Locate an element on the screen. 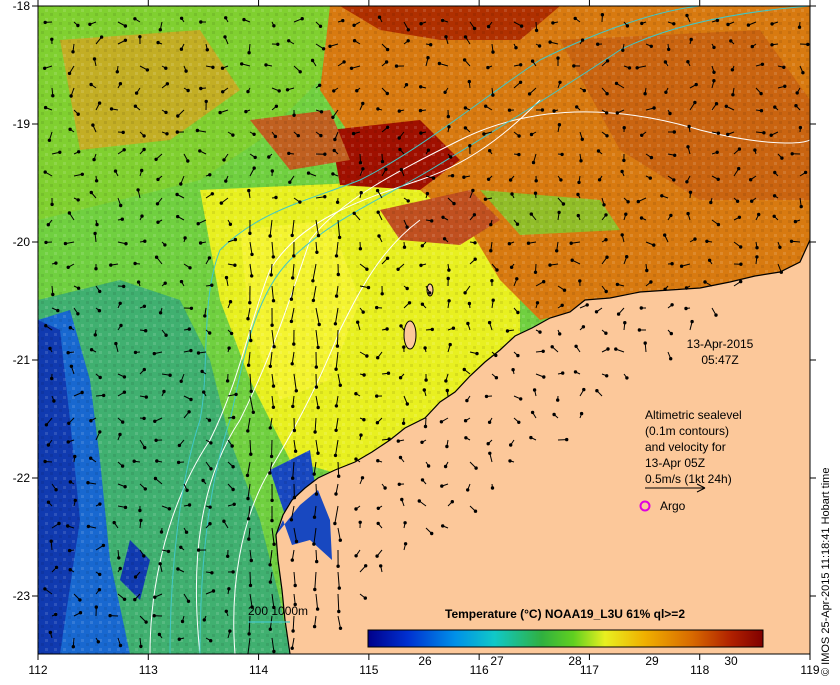 This screenshot has width=840, height=685. colorbar-title: Temperature (°C) NOAA19_L3U 61% ql>=2 is located at coordinates (565, 614).